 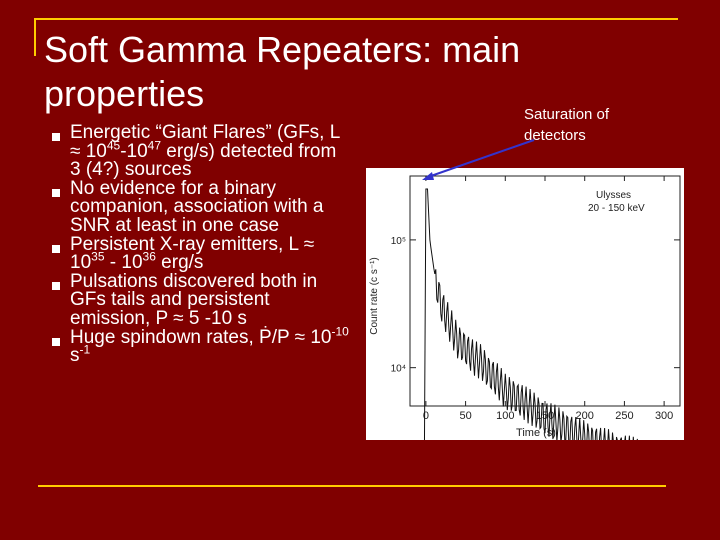 What do you see at coordinates (398, 241) in the screenshot?
I see `y-tick-label: 10⁵` at bounding box center [398, 241].